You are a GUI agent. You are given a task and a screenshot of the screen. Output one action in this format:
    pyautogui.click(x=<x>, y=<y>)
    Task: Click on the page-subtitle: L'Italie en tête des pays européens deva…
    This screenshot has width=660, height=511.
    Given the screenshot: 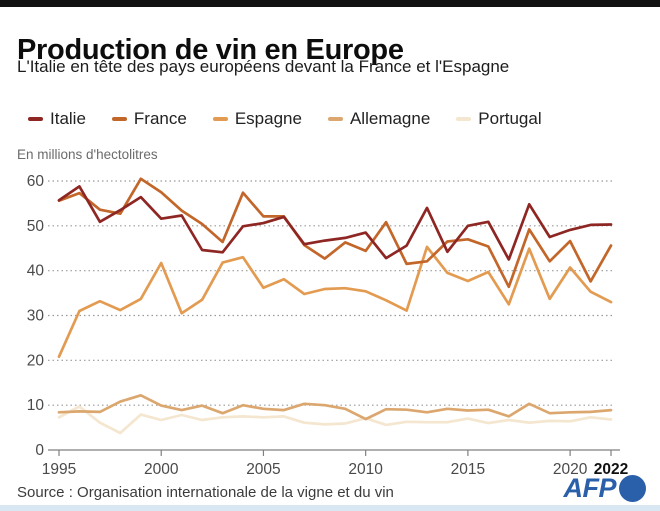 What is the action you would take?
    pyautogui.click(x=263, y=66)
    